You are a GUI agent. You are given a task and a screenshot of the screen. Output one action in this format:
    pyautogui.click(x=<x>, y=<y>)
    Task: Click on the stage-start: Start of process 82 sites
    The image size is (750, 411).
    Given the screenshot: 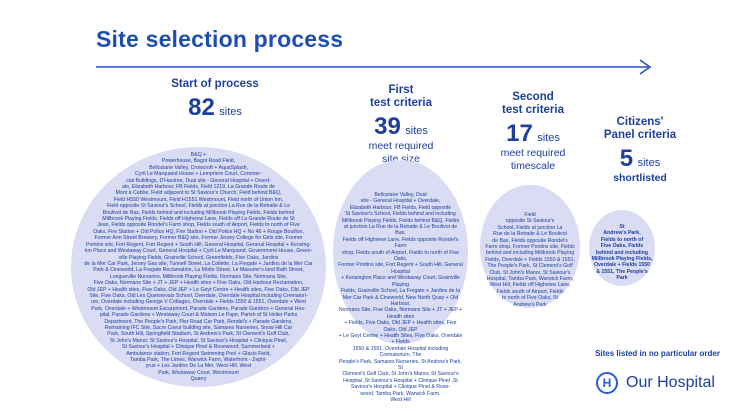 What is the action you would take?
    pyautogui.click(x=215, y=99)
    